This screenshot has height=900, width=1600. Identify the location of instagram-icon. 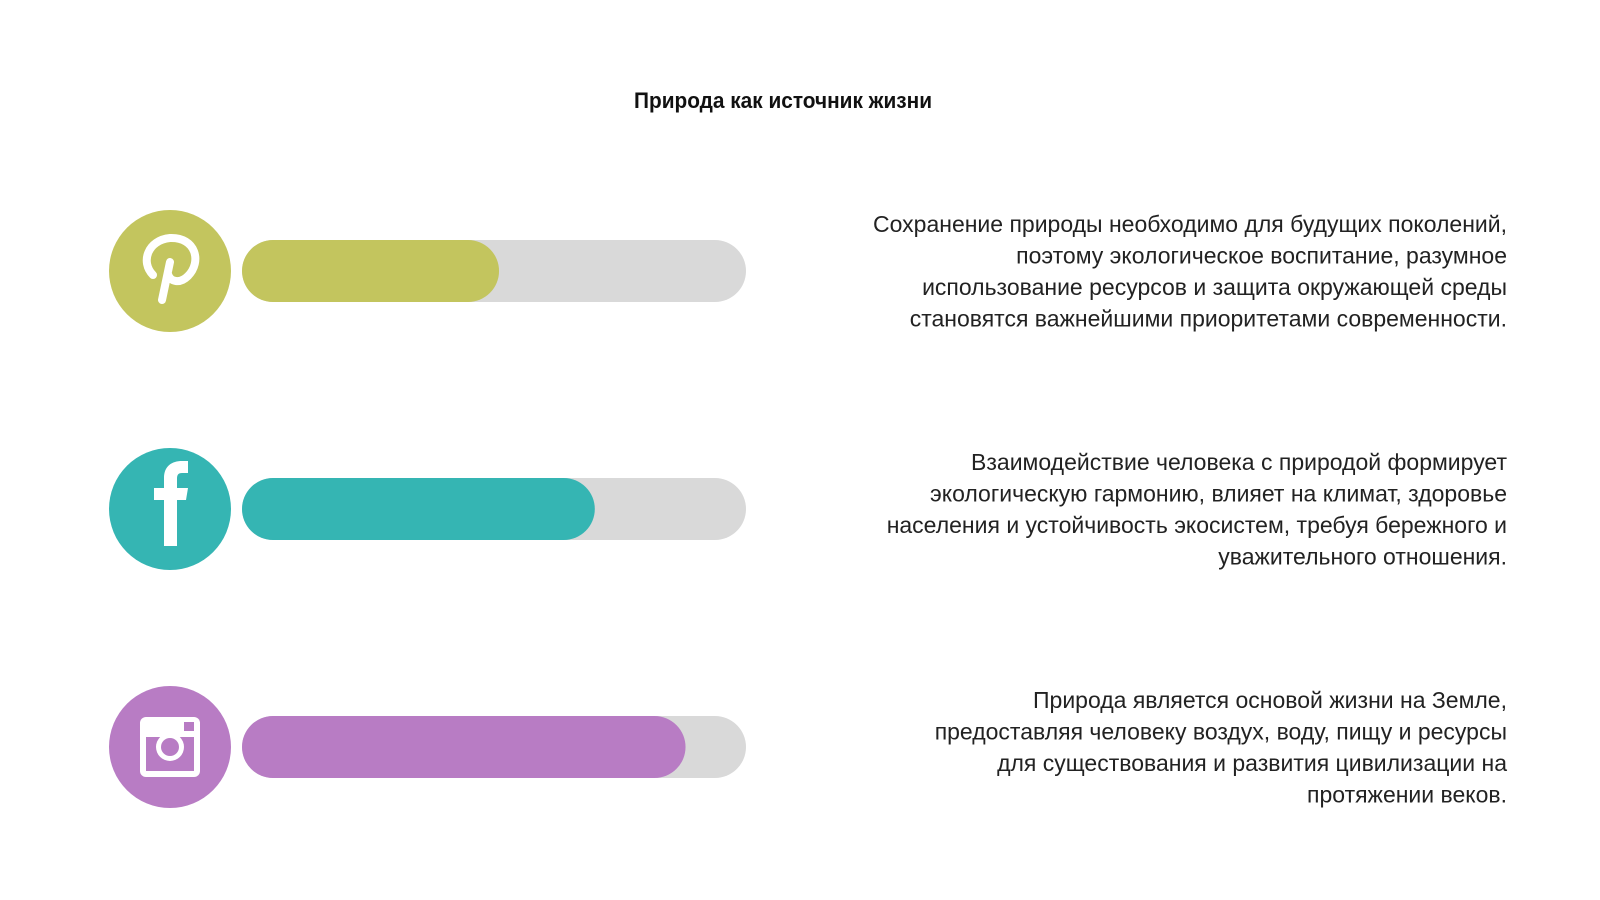
(170, 747).